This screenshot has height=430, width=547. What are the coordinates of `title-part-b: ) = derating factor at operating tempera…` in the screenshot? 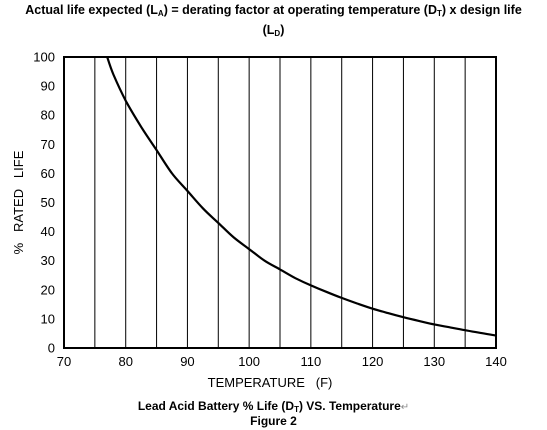 It's located at (300, 10).